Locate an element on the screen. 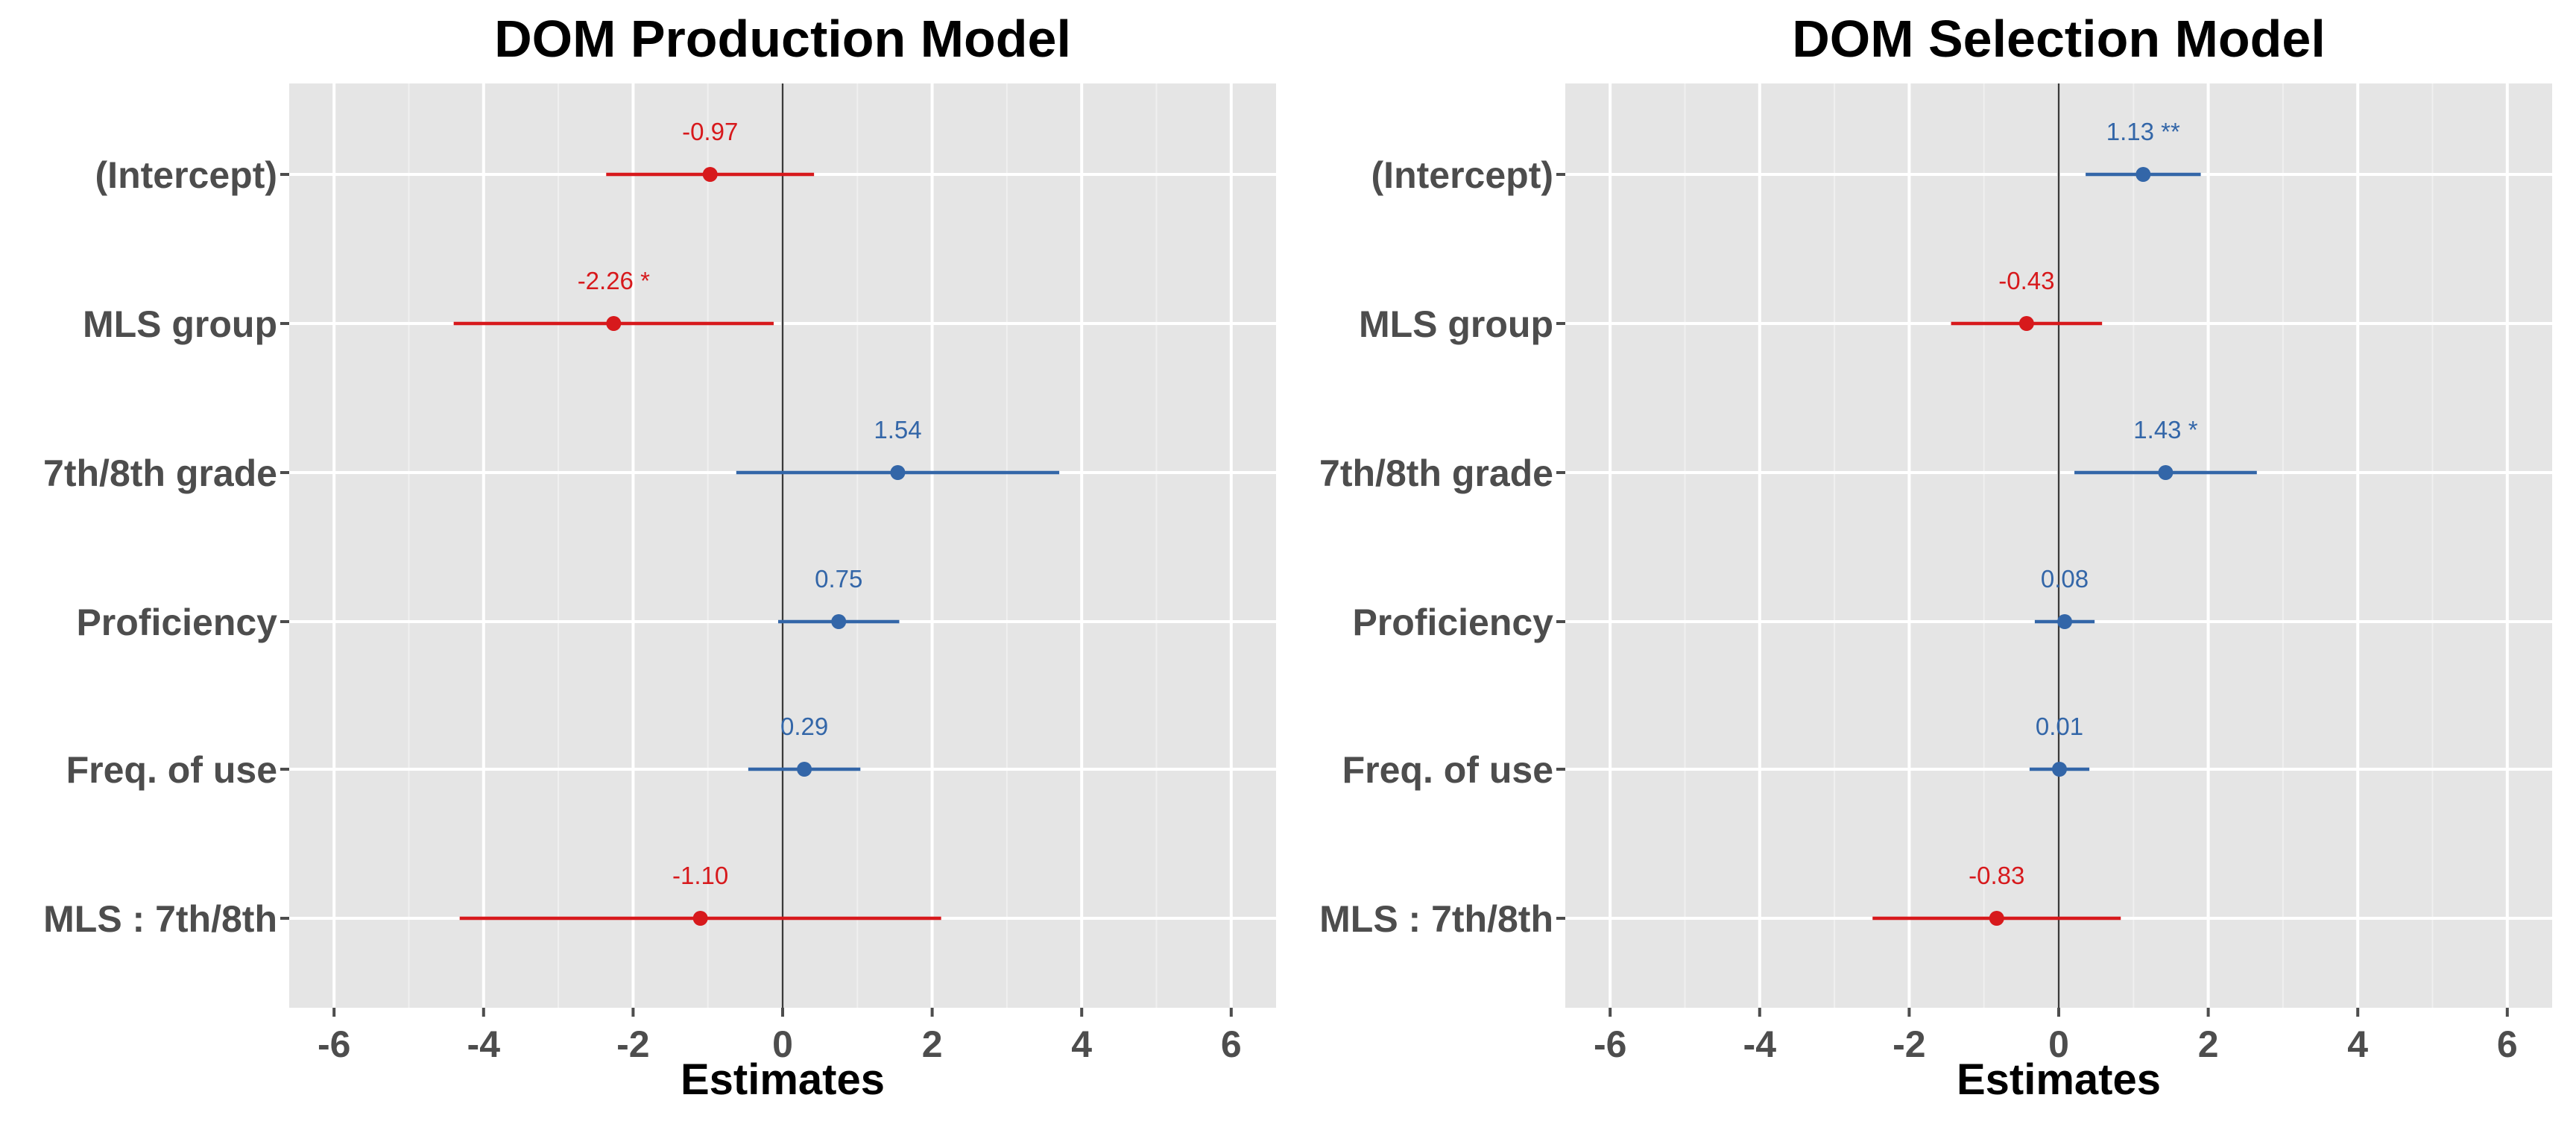 The width and height of the screenshot is (2576, 1127). chart-title: DOM Production Model is located at coordinates (782, 39).